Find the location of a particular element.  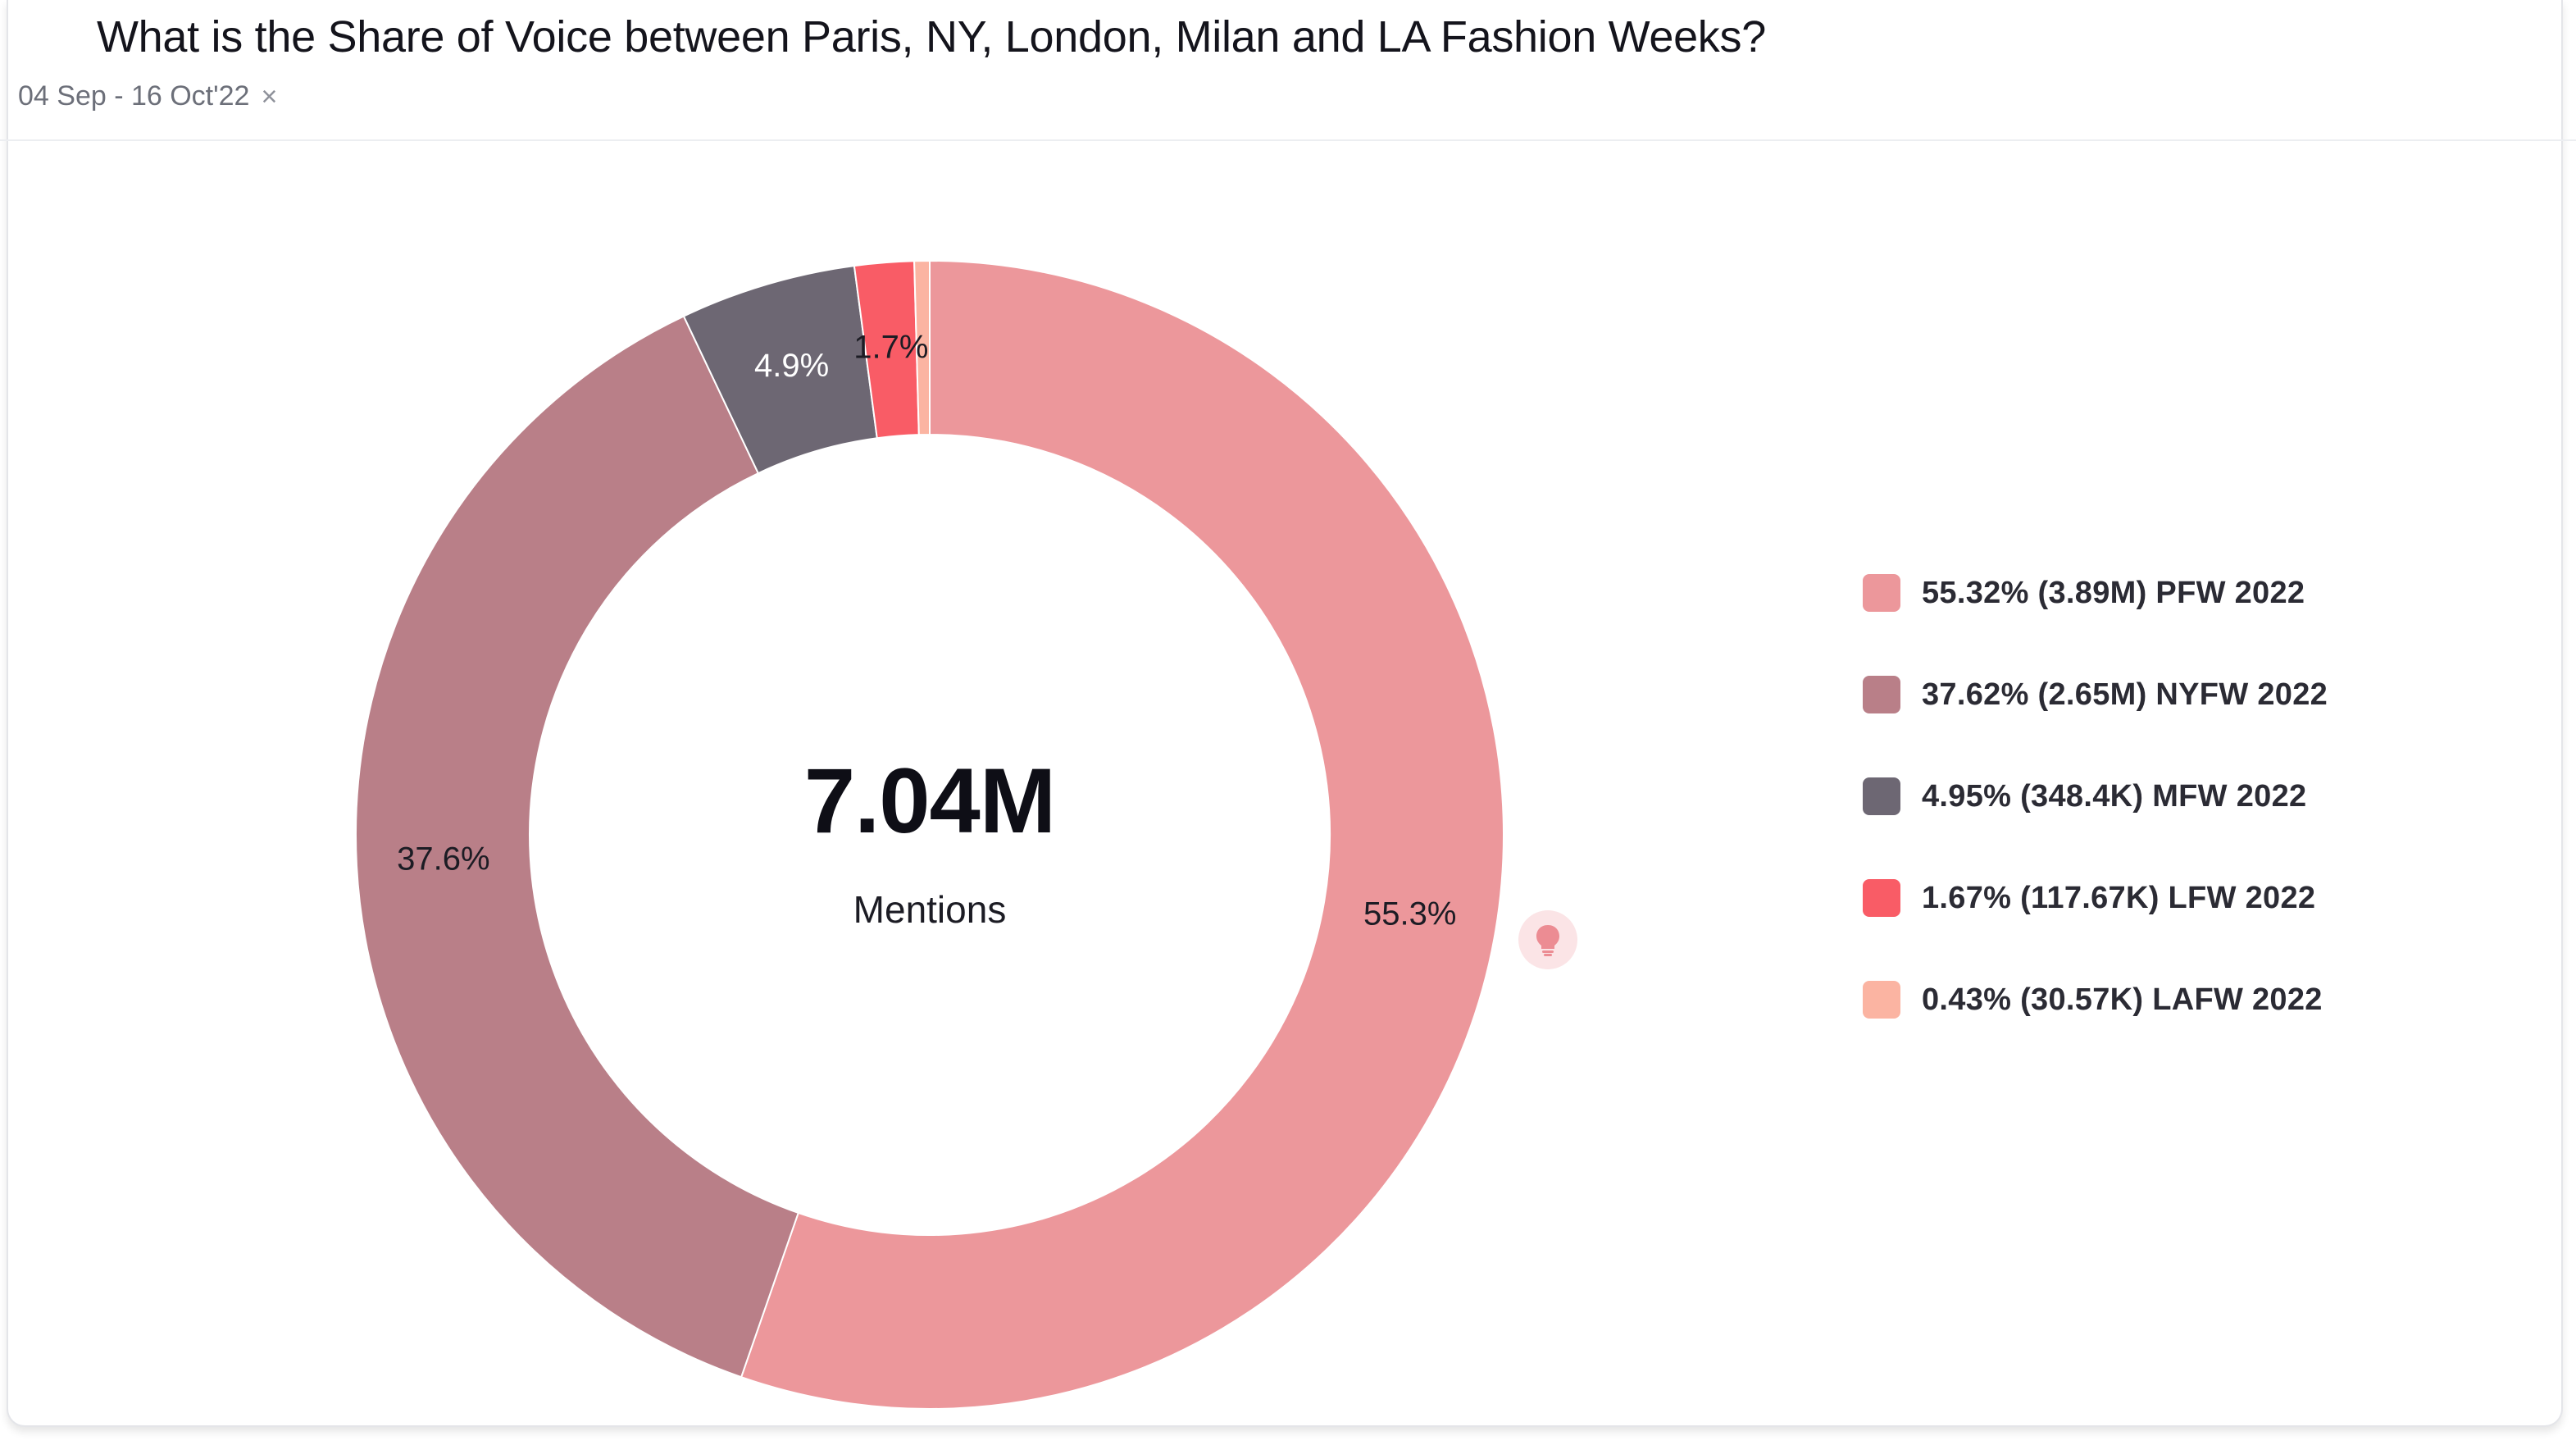

lightbulb-icon is located at coordinates (1547, 941).